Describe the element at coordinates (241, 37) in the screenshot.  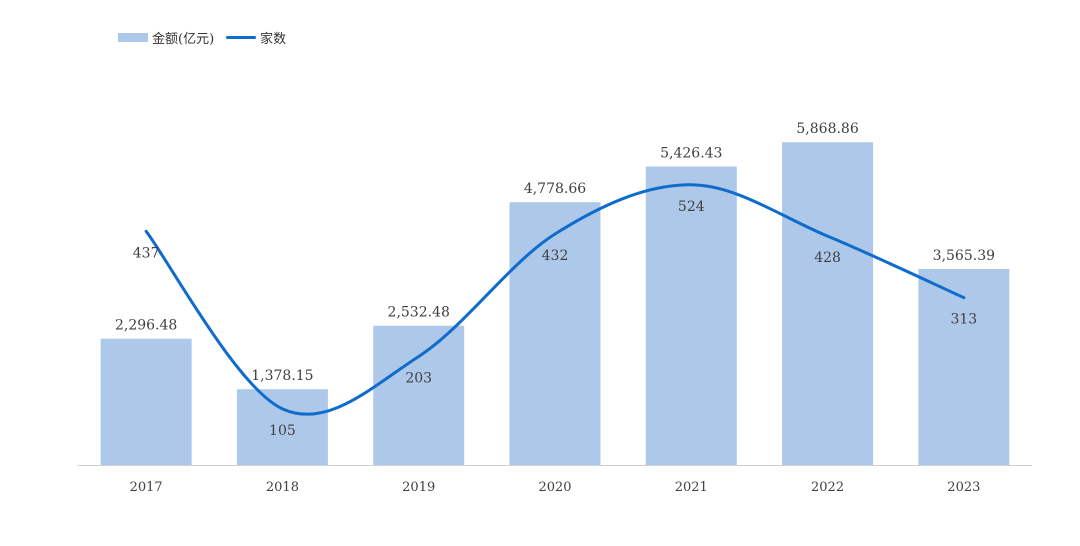
I see `legend-line-swatch` at that location.